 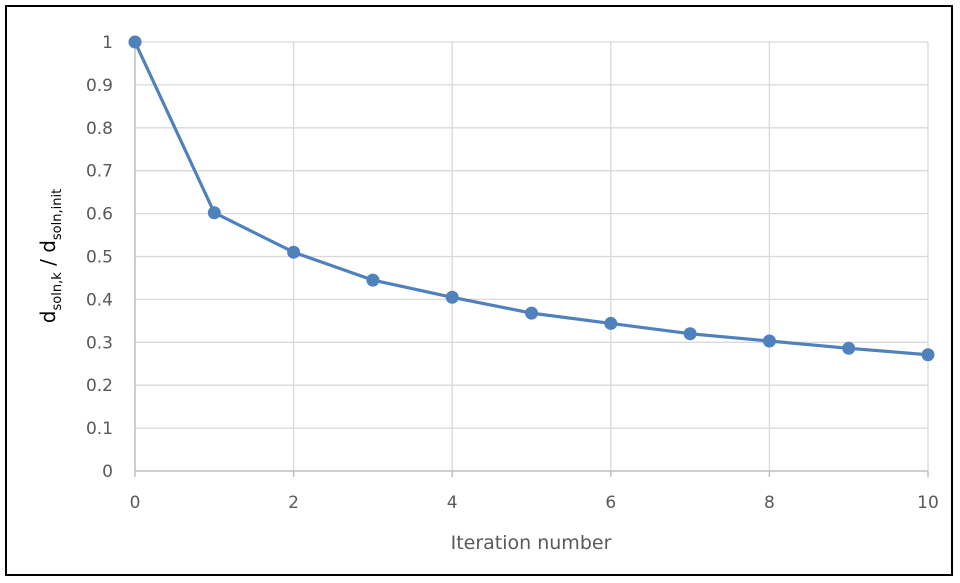 What do you see at coordinates (769, 503) in the screenshot?
I see `x-tick-label: 8` at bounding box center [769, 503].